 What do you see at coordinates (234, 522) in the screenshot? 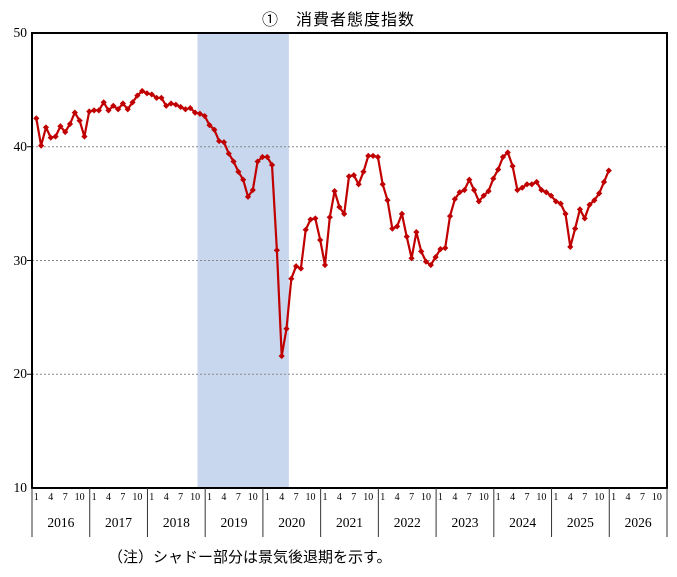
I see `year-label: 2019` at bounding box center [234, 522].